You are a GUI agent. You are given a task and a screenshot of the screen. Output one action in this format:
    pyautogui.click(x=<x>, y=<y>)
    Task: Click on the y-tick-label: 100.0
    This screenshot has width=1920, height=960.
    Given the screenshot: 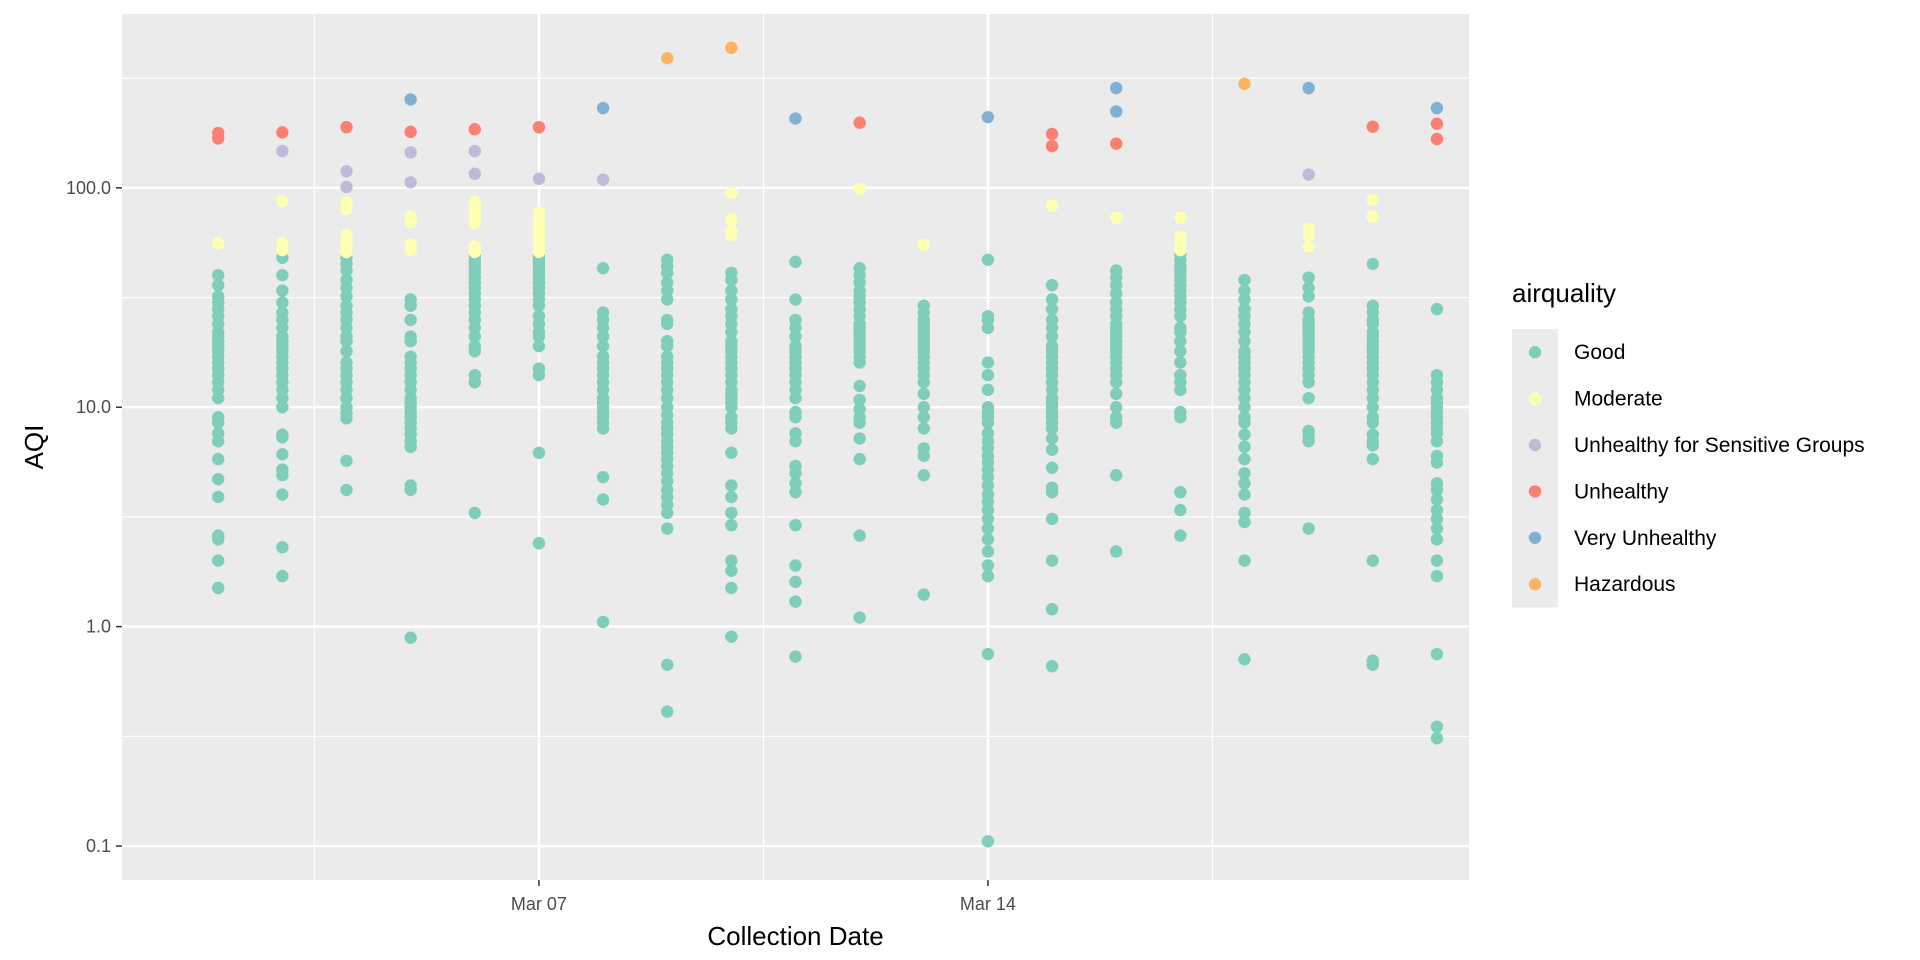 What is the action you would take?
    pyautogui.click(x=88, y=188)
    